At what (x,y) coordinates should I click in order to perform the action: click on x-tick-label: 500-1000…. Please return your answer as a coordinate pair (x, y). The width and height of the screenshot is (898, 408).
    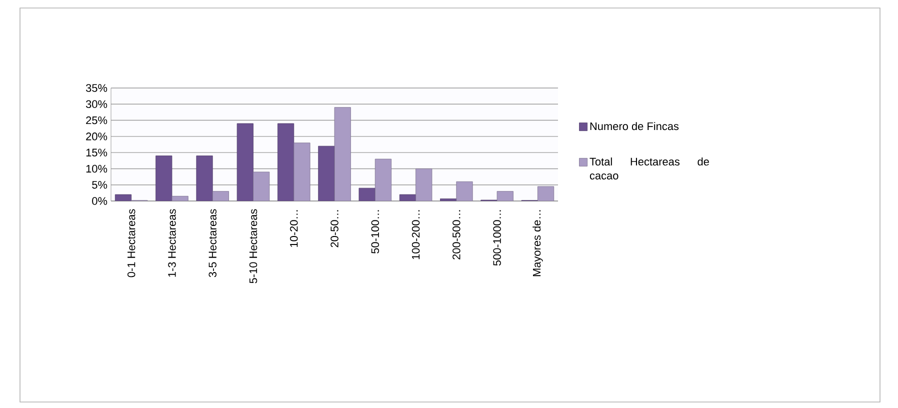
    Looking at the image, I should click on (497, 238).